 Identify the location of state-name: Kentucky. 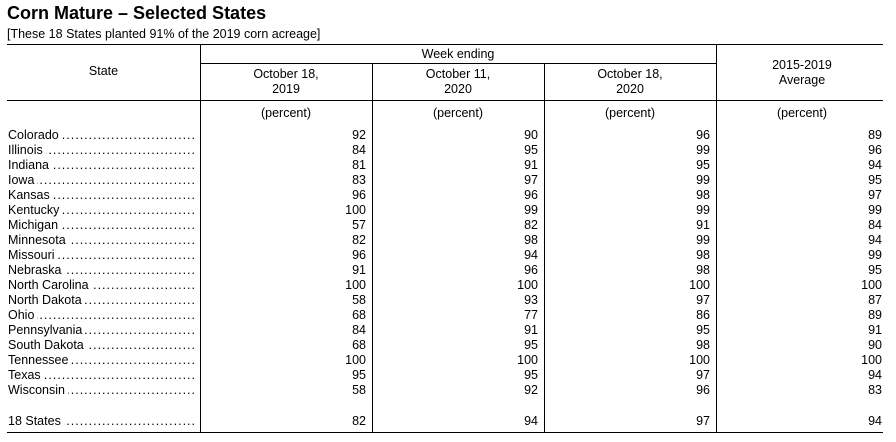
(35, 210).